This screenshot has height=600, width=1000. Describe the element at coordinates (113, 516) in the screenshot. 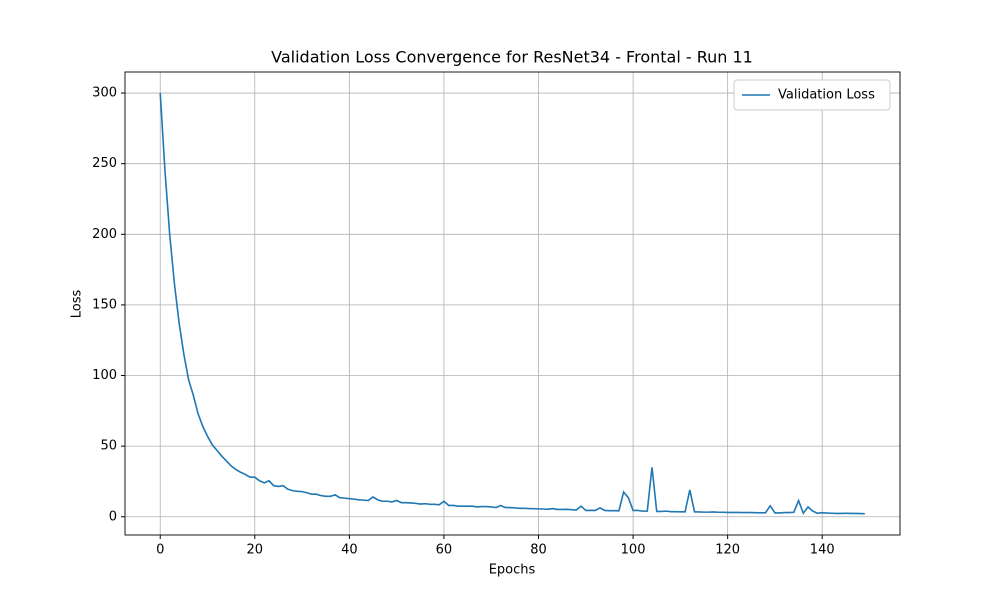

I see `y-tick-label: 0` at that location.